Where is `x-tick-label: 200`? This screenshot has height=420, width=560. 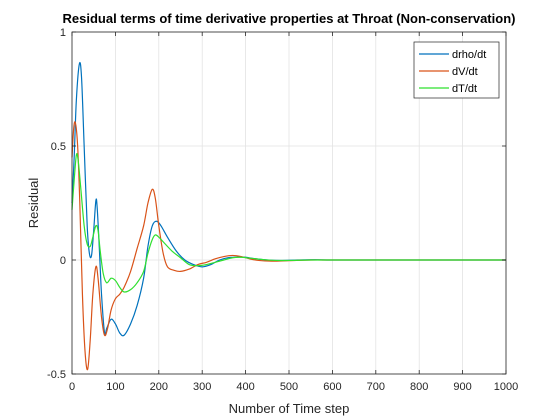
x-tick-label: 200 is located at coordinates (159, 387).